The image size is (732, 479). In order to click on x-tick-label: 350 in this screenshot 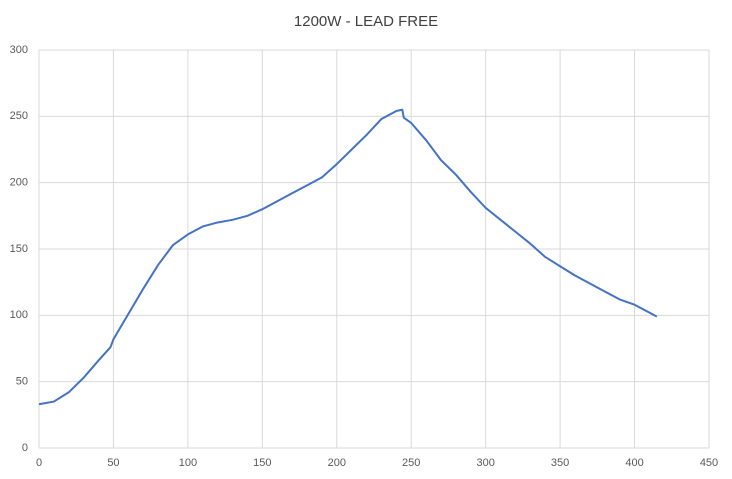, I will do `click(560, 463)`.